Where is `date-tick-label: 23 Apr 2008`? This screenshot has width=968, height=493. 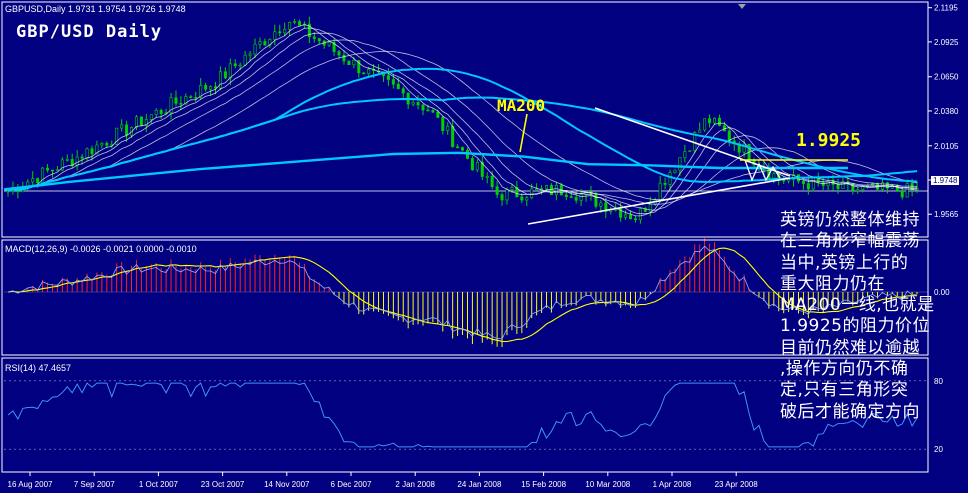 date-tick-label: 23 Apr 2008 is located at coordinates (737, 484).